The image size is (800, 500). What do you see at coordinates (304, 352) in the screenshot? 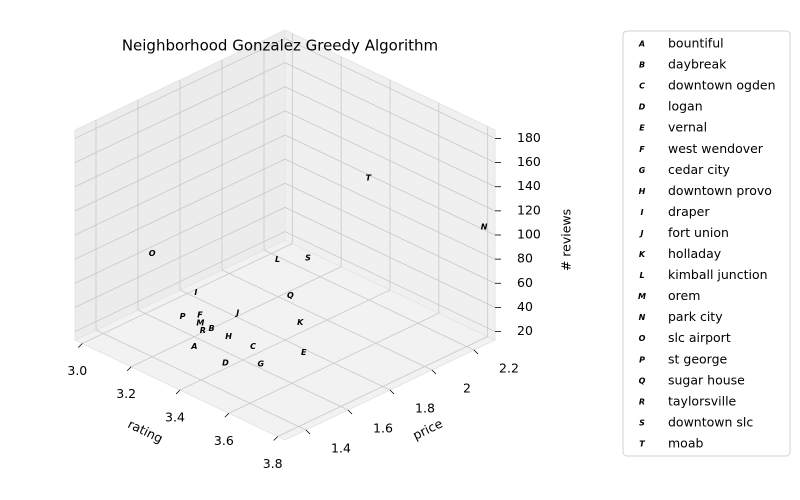
I see `point: E` at bounding box center [304, 352].